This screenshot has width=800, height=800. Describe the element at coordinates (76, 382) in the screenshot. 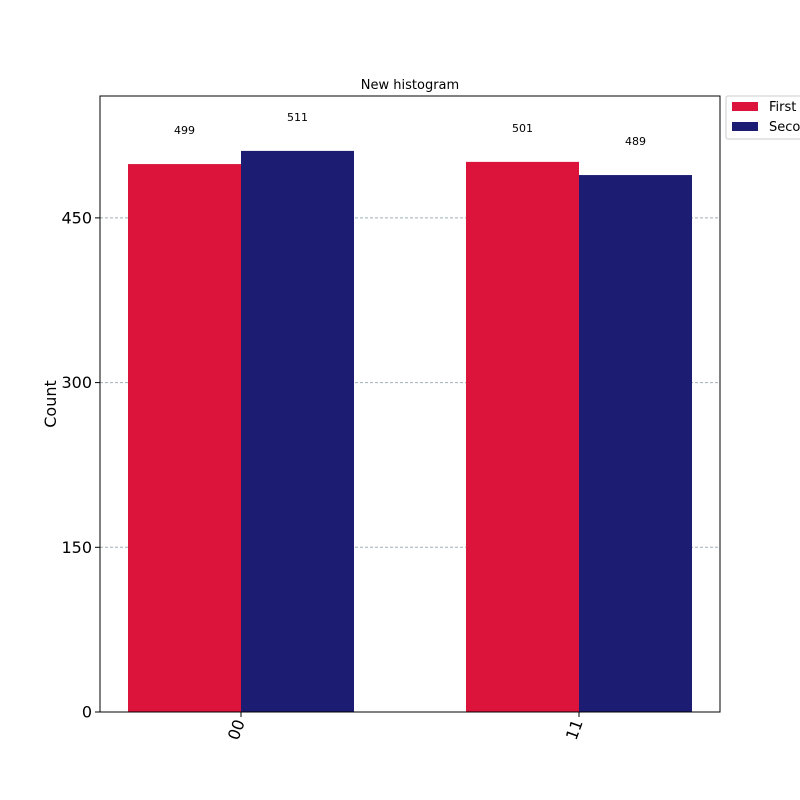

I see `y-tick-label: 300` at that location.